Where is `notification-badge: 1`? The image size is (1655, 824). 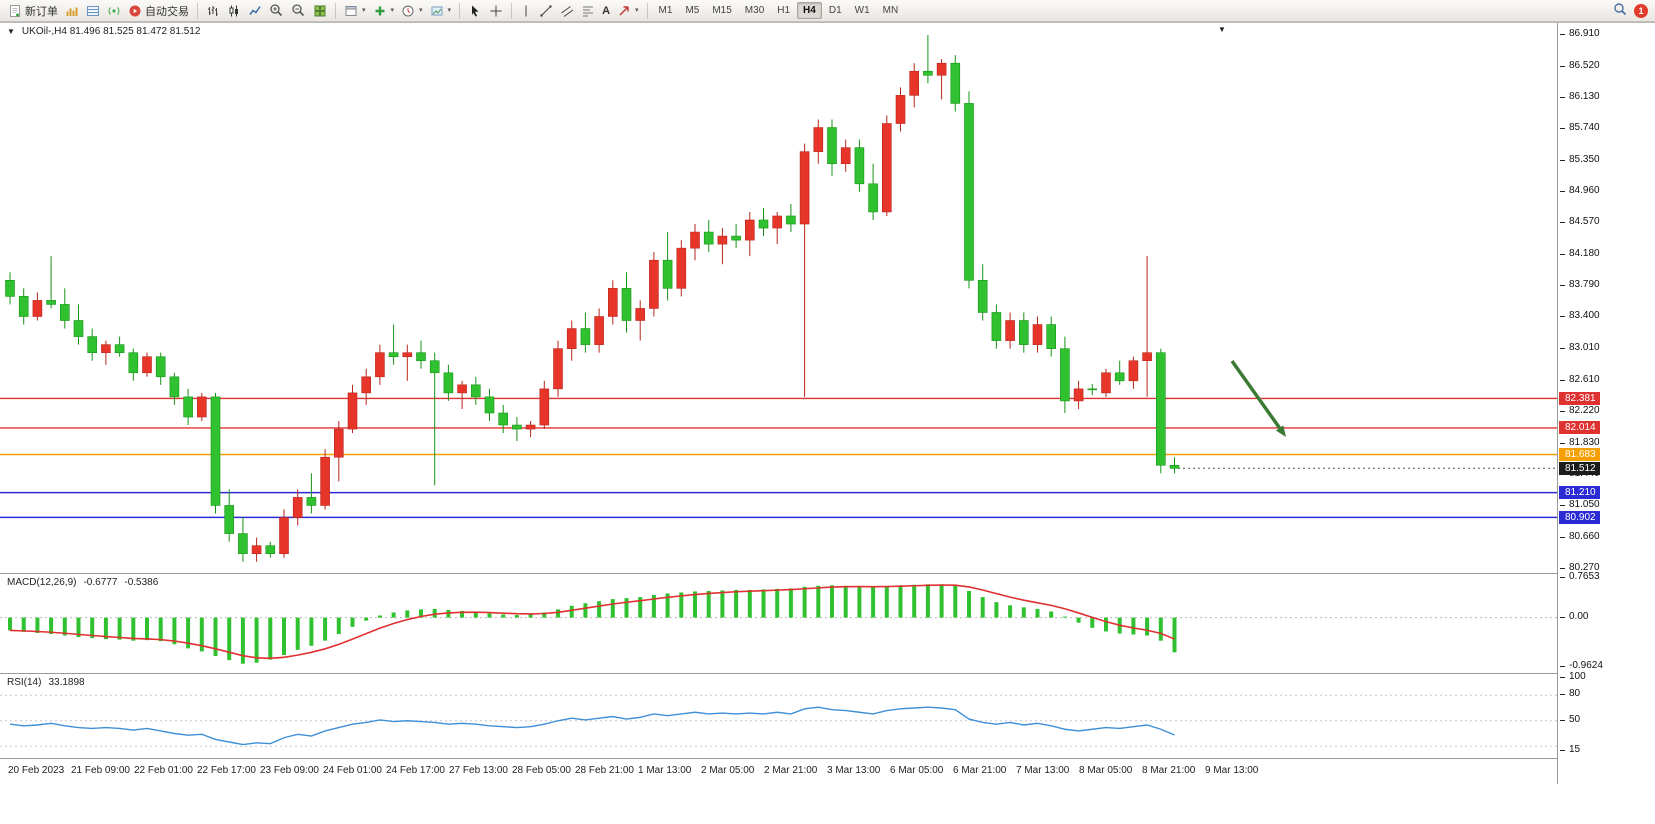
notification-badge: 1 is located at coordinates (1641, 10).